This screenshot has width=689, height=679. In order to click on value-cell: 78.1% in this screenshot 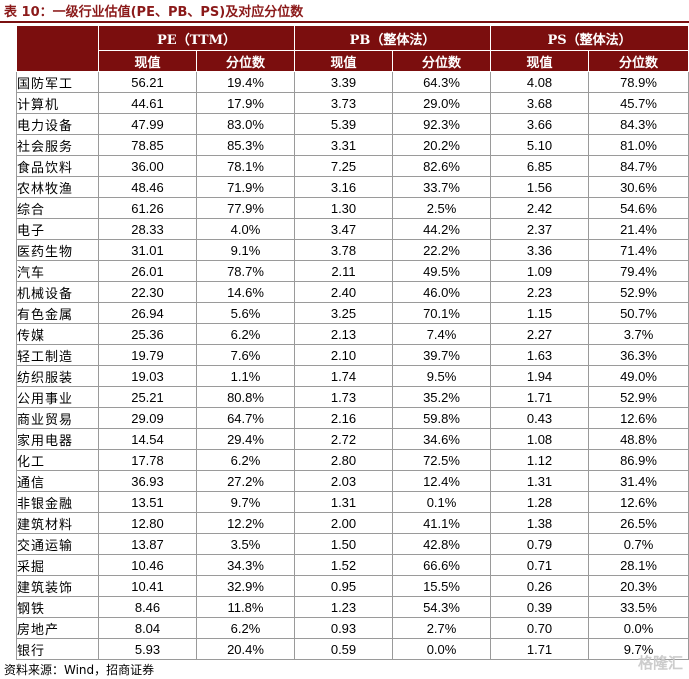, I will do `click(245, 166)`.